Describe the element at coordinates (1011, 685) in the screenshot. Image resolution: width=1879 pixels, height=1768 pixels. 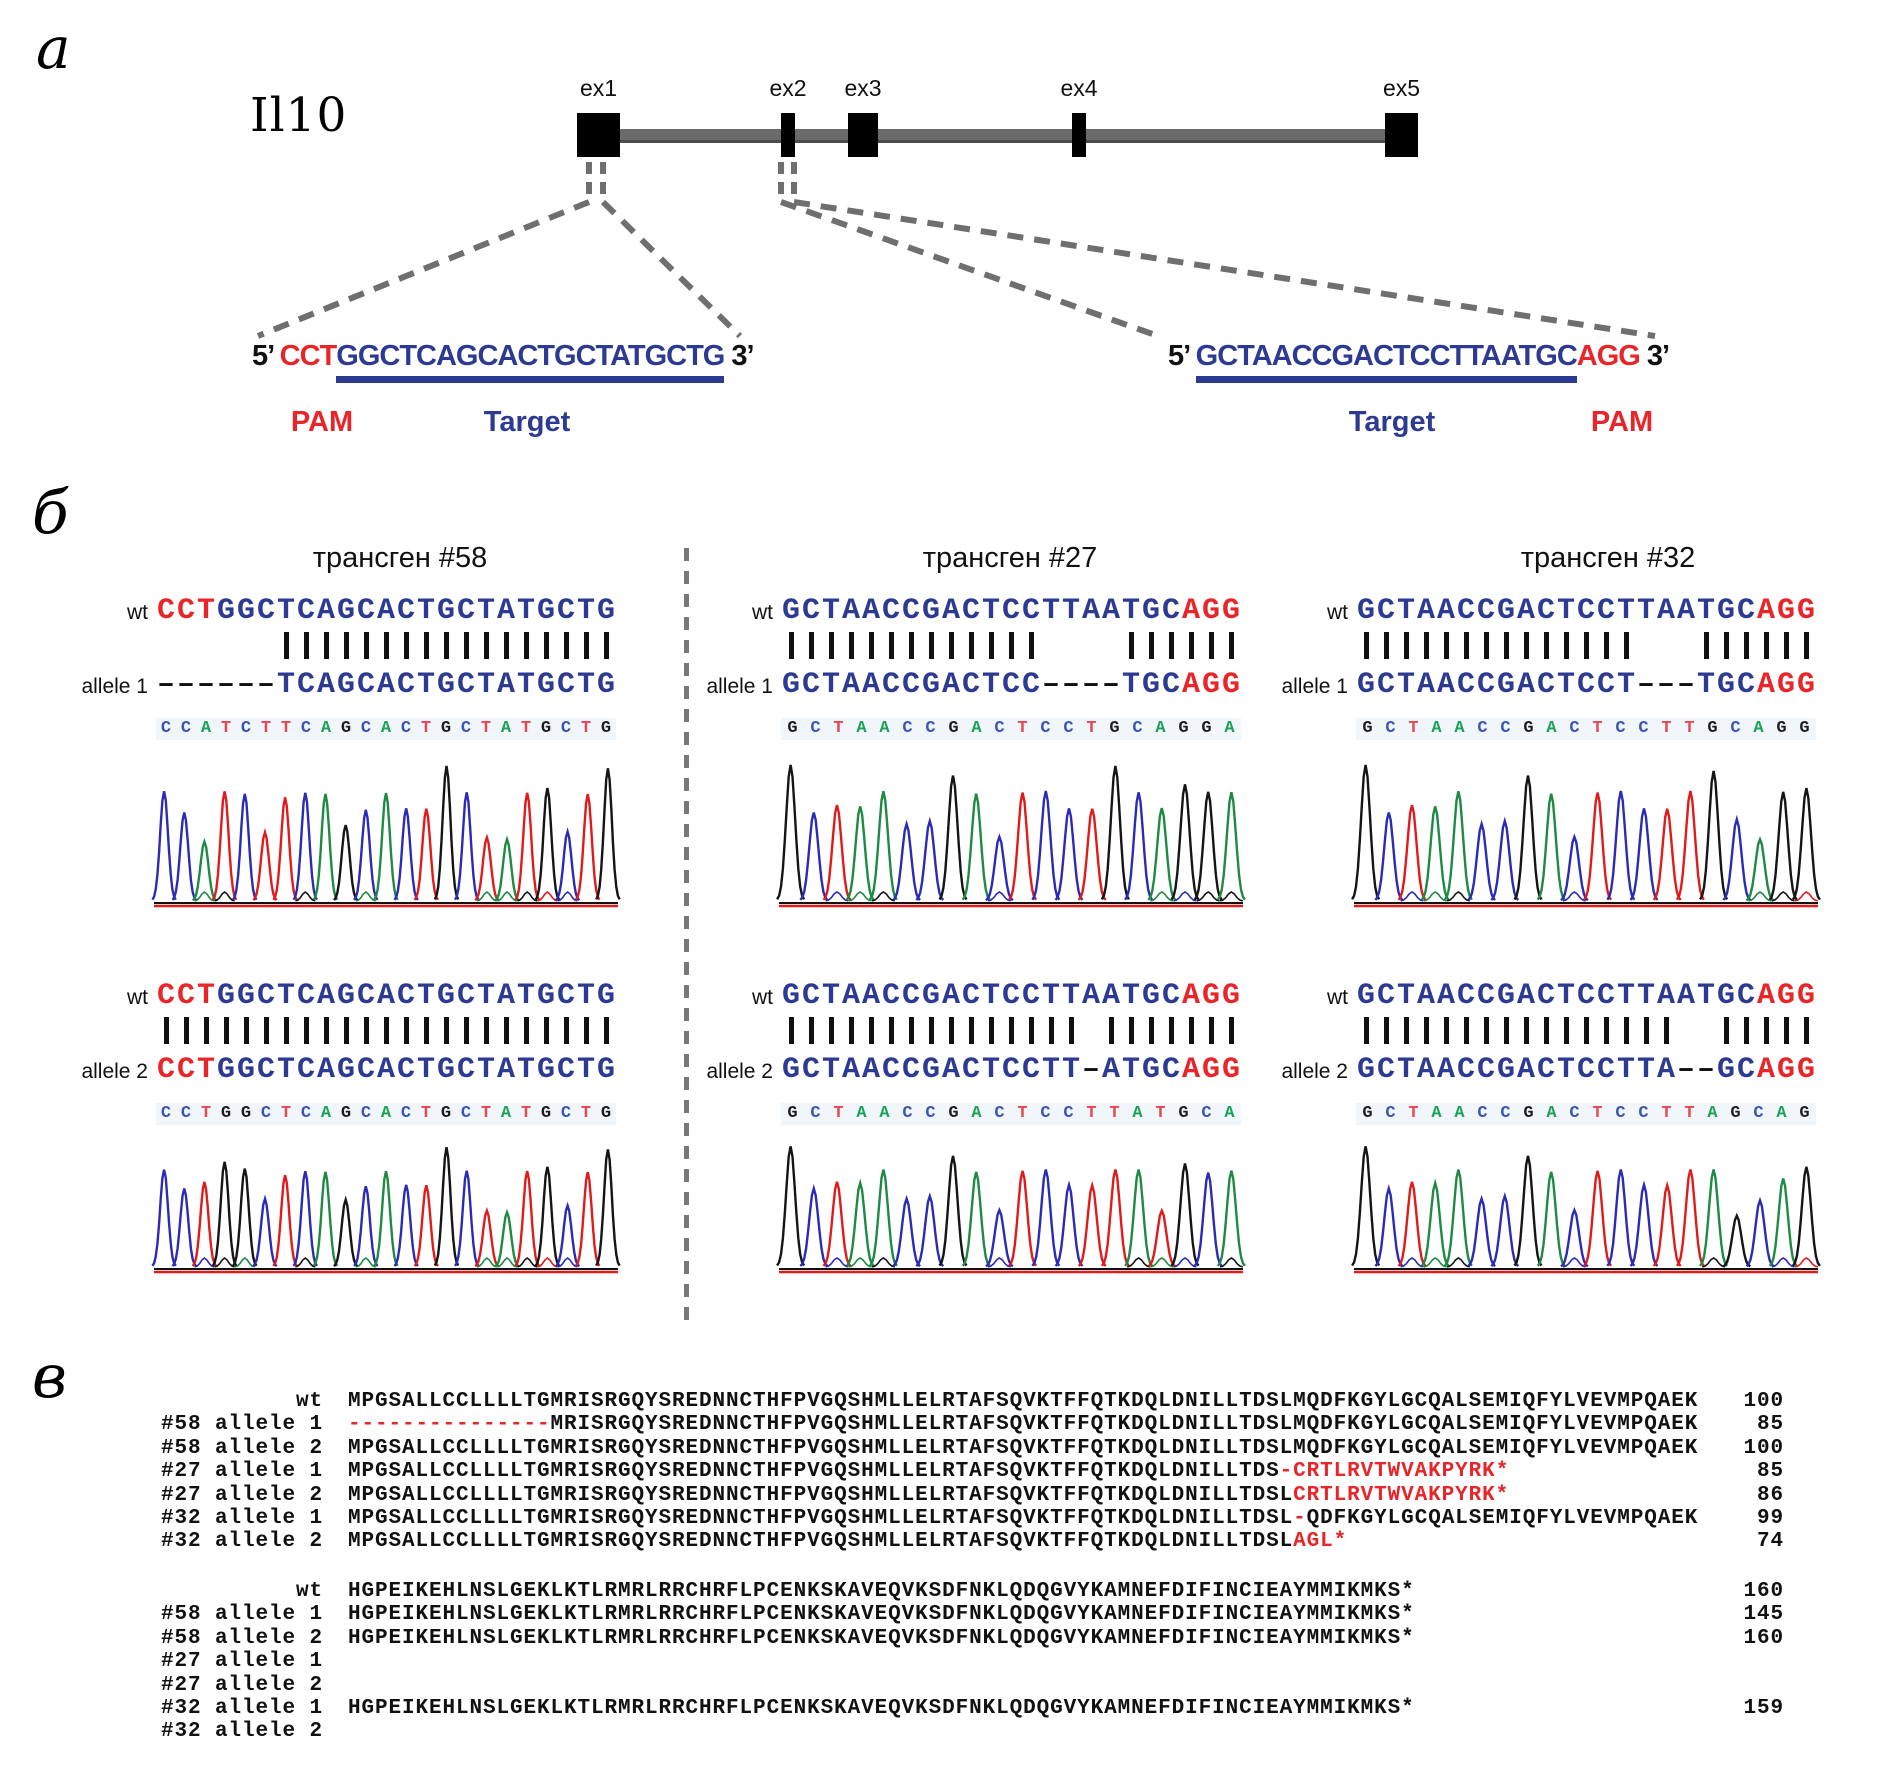
I see `allele-sequence-row: G C T A A C C G A C T C C – – – – T G C A G G` at that location.